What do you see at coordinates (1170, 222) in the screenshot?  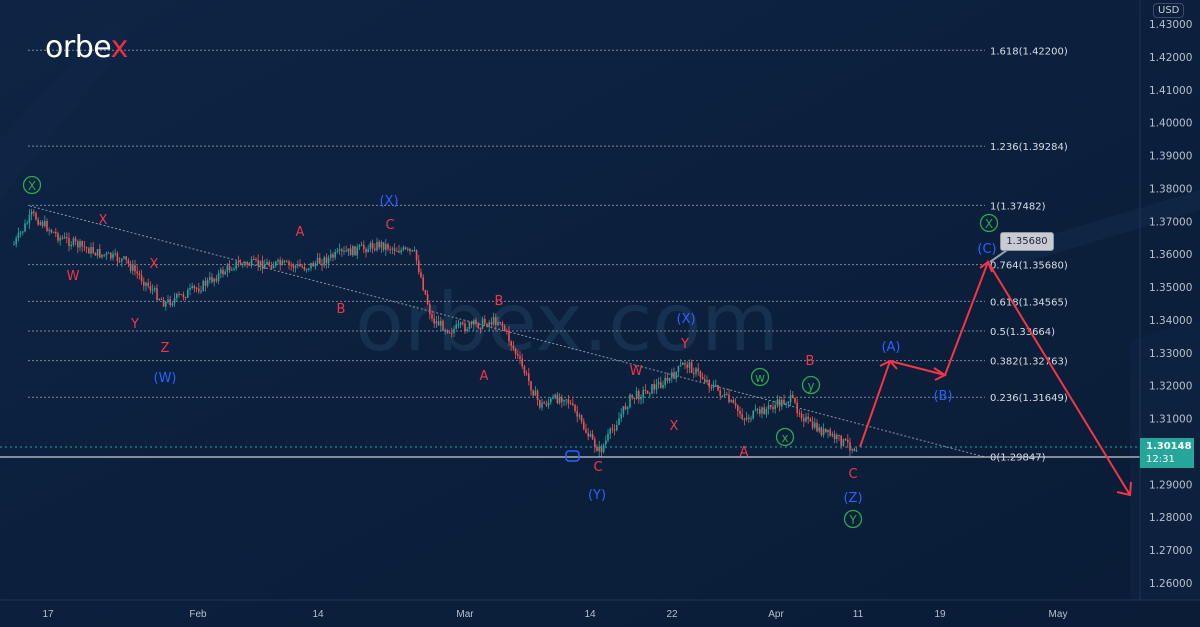 I see `price-tick: 1.37000` at bounding box center [1170, 222].